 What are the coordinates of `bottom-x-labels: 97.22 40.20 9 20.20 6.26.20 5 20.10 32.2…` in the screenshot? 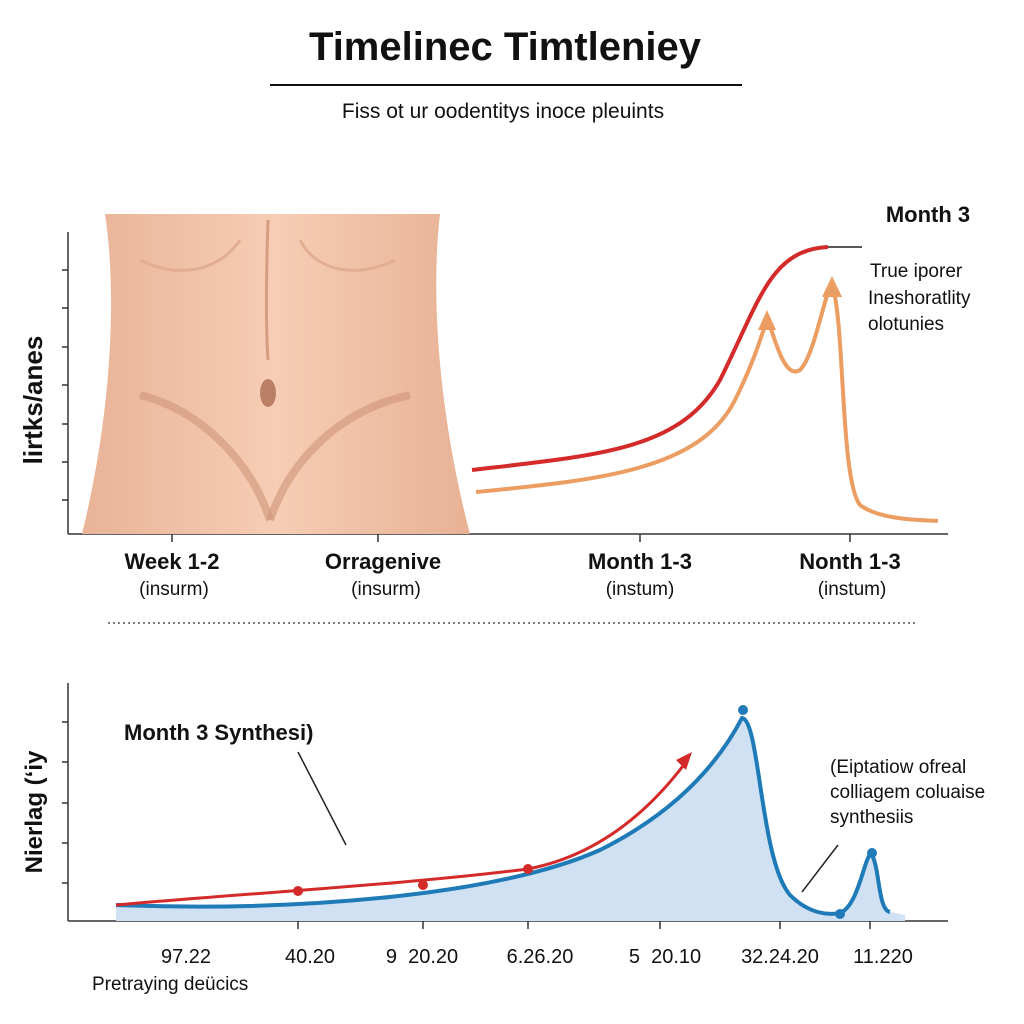 It's located at (537, 957).